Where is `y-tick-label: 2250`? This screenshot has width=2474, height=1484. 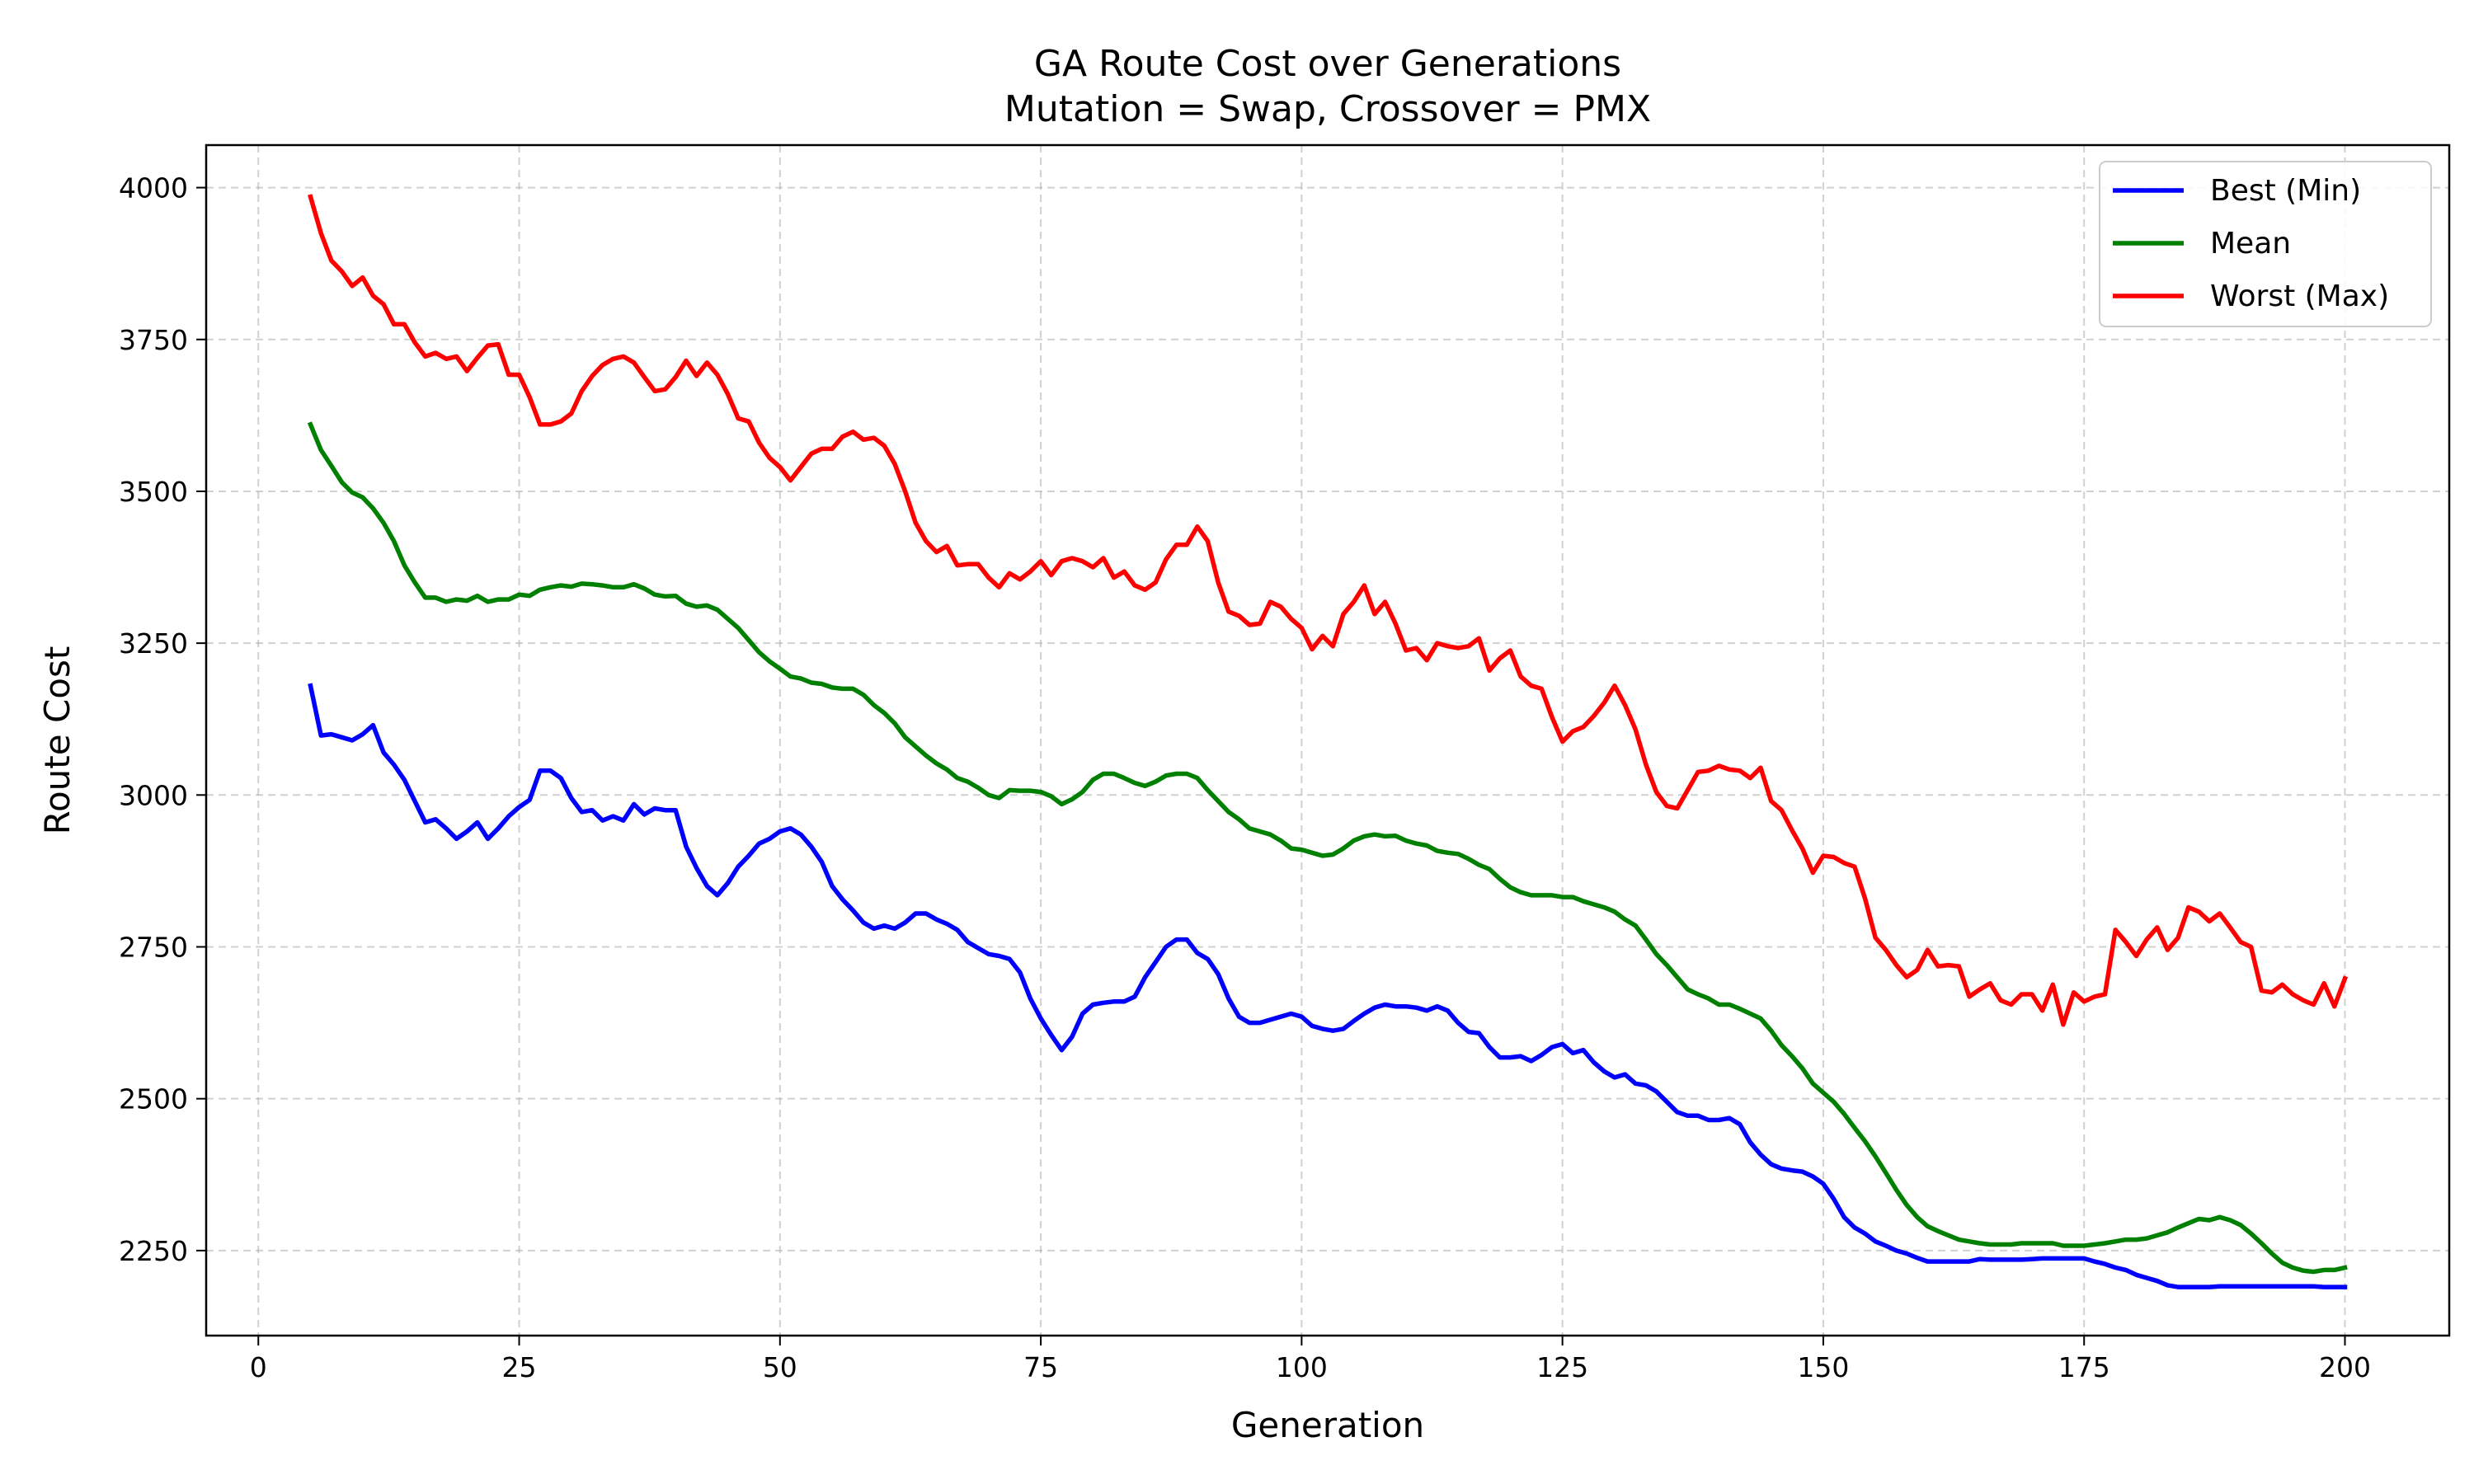
y-tick-label: 2250 is located at coordinates (153, 1251).